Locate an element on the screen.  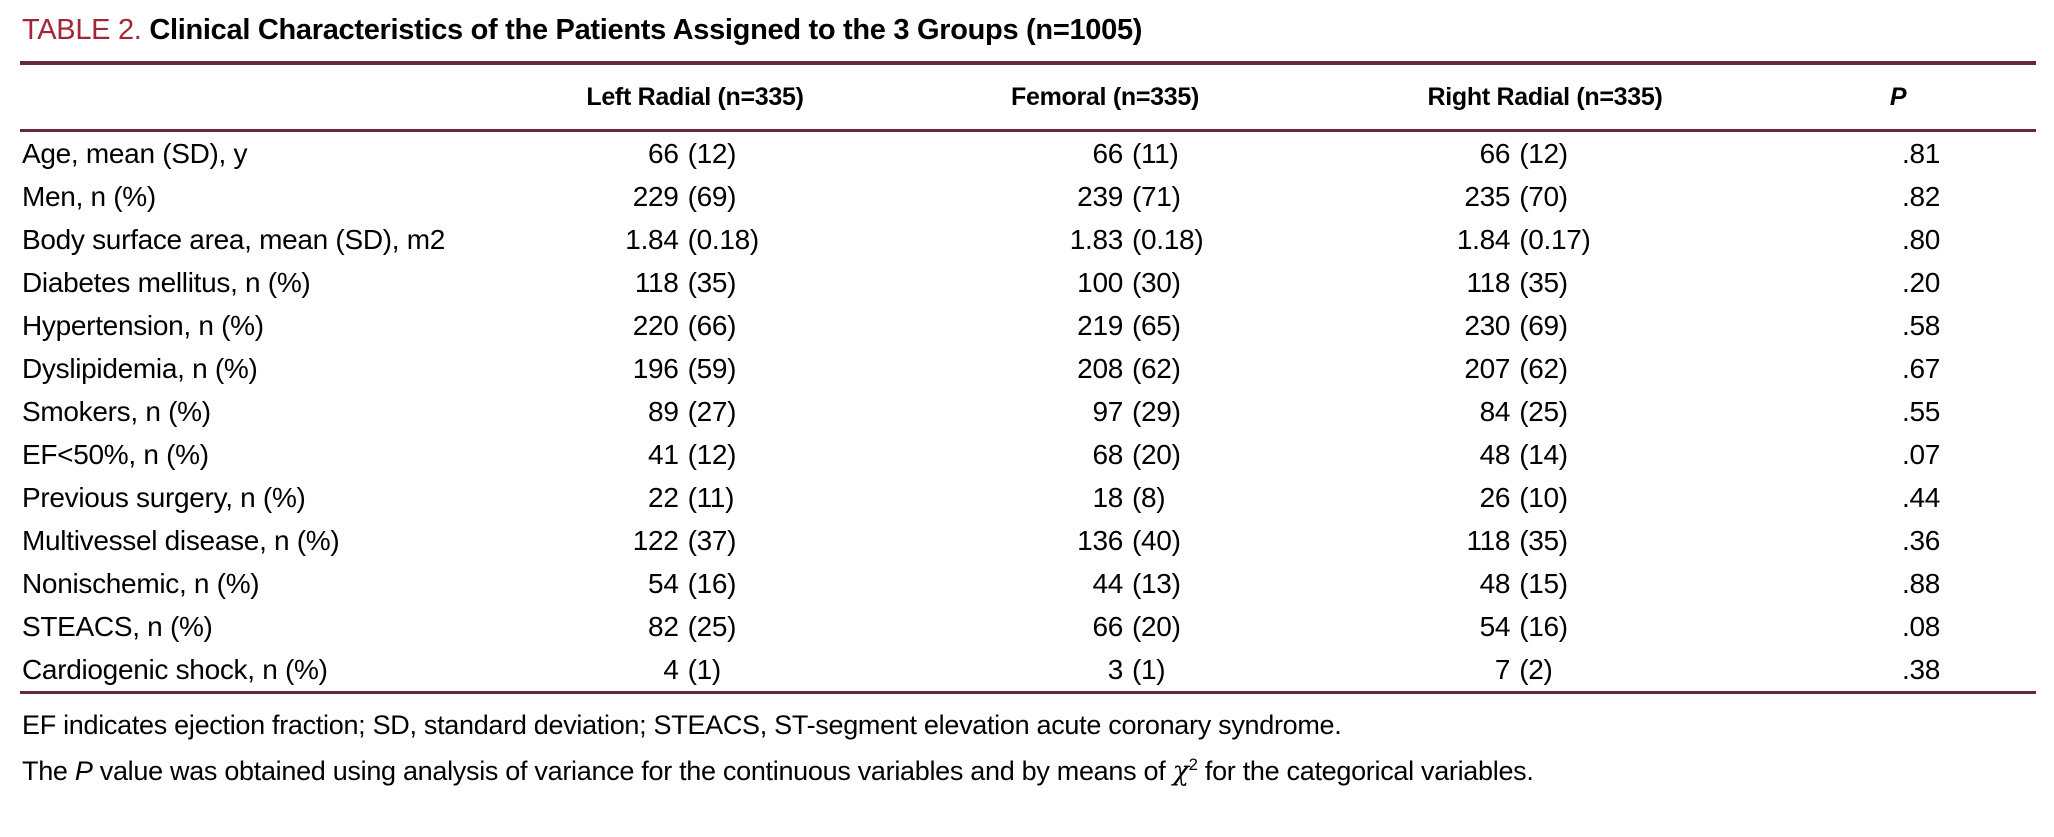
cell-right-radial: 48 (14) is located at coordinates (1545, 454).